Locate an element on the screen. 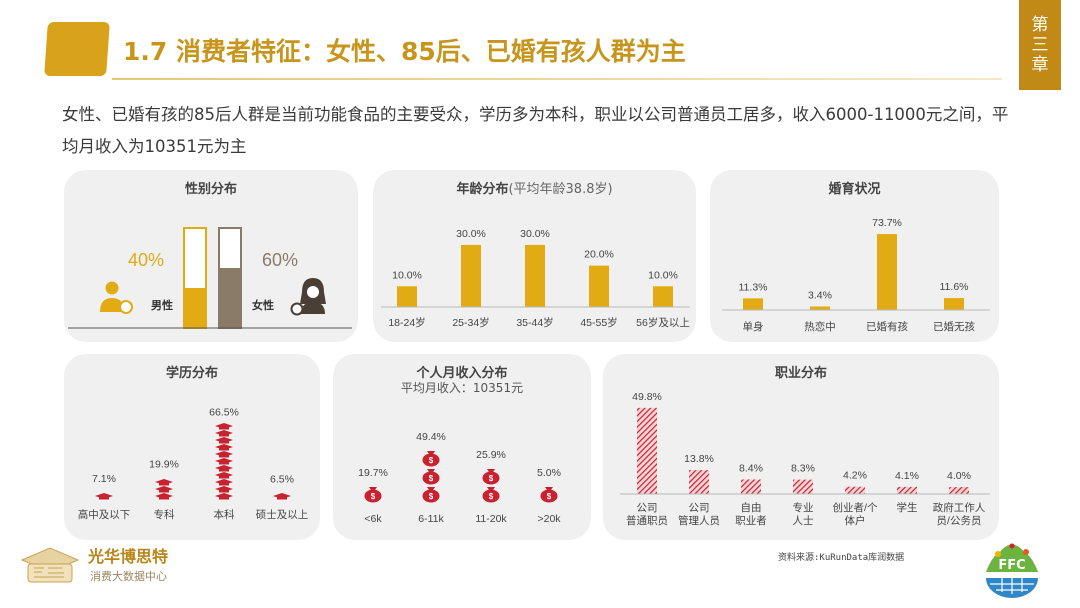 This screenshot has height=608, width=1080. panel-title-sub: (平均年龄38.8岁) is located at coordinates (560, 189).